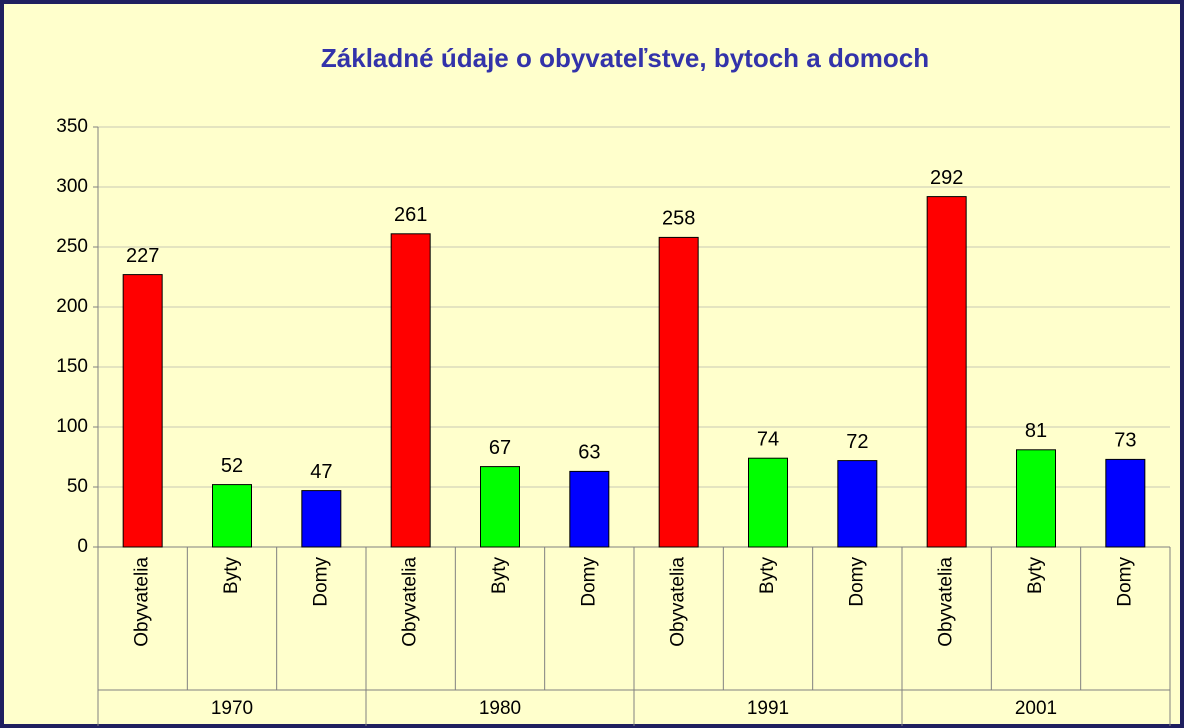  What do you see at coordinates (72, 246) in the screenshot?
I see `y-tick-label: 250` at bounding box center [72, 246].